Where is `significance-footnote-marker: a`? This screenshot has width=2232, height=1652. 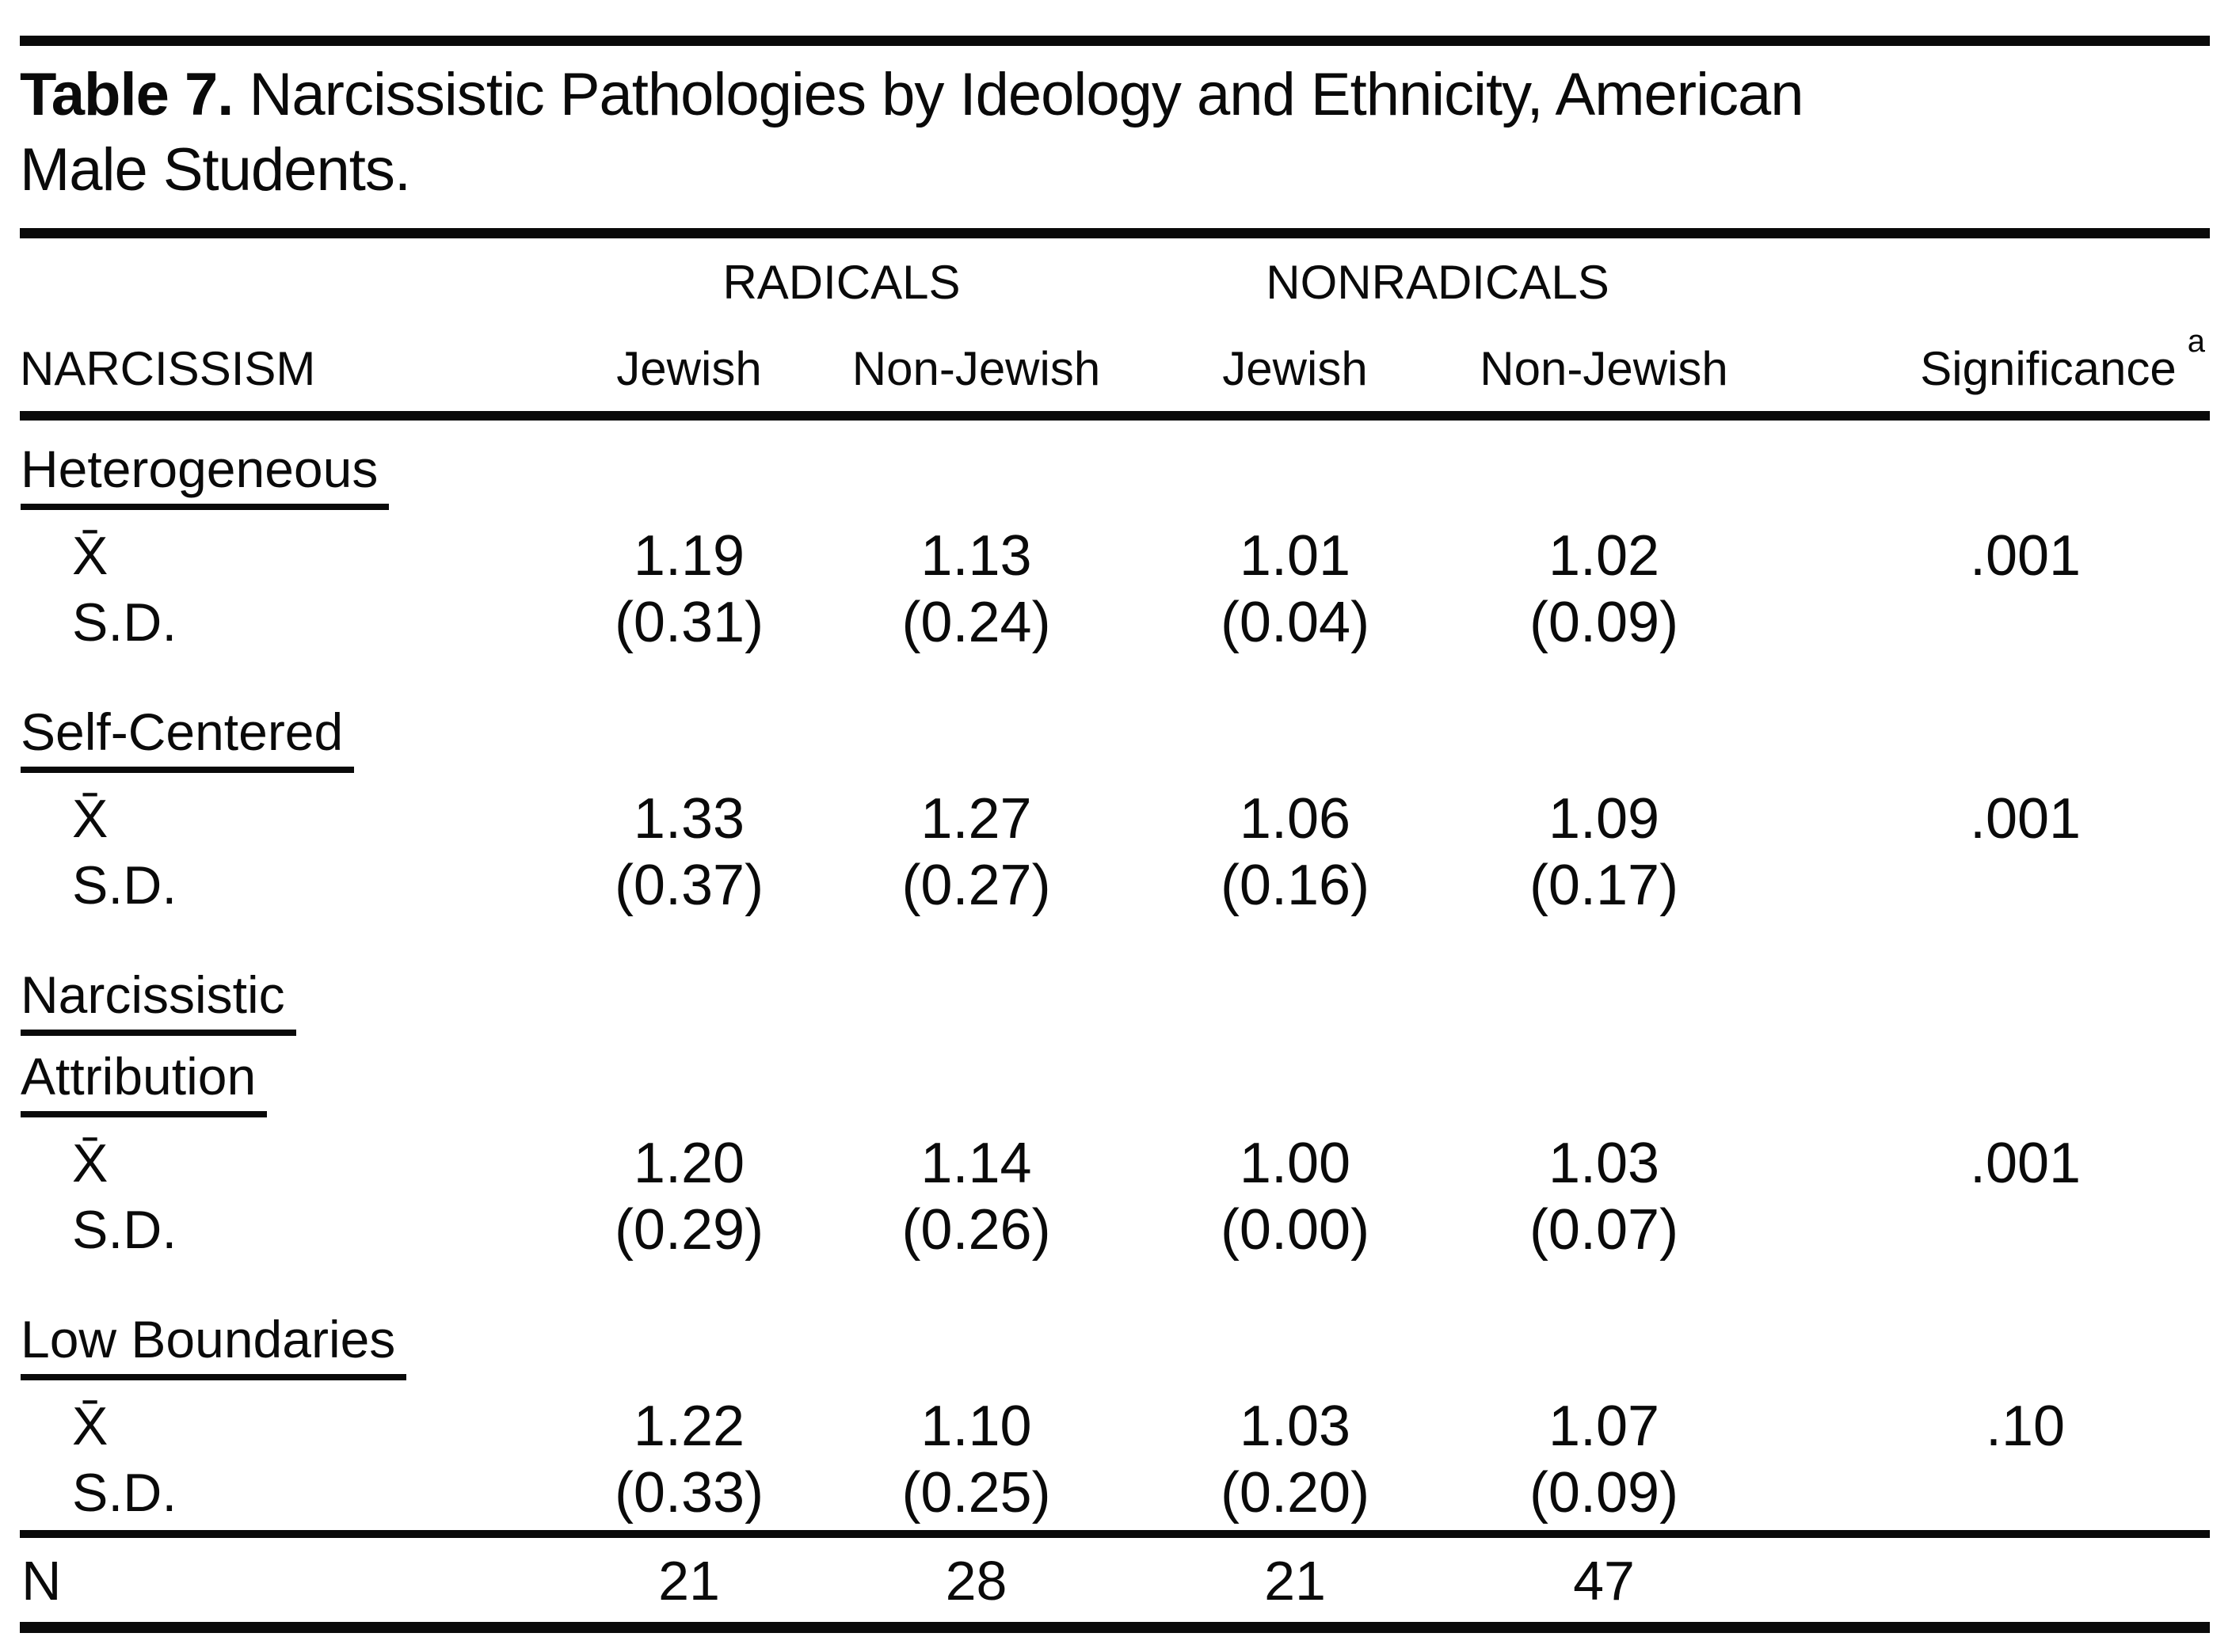 significance-footnote-marker: a is located at coordinates (2196, 341).